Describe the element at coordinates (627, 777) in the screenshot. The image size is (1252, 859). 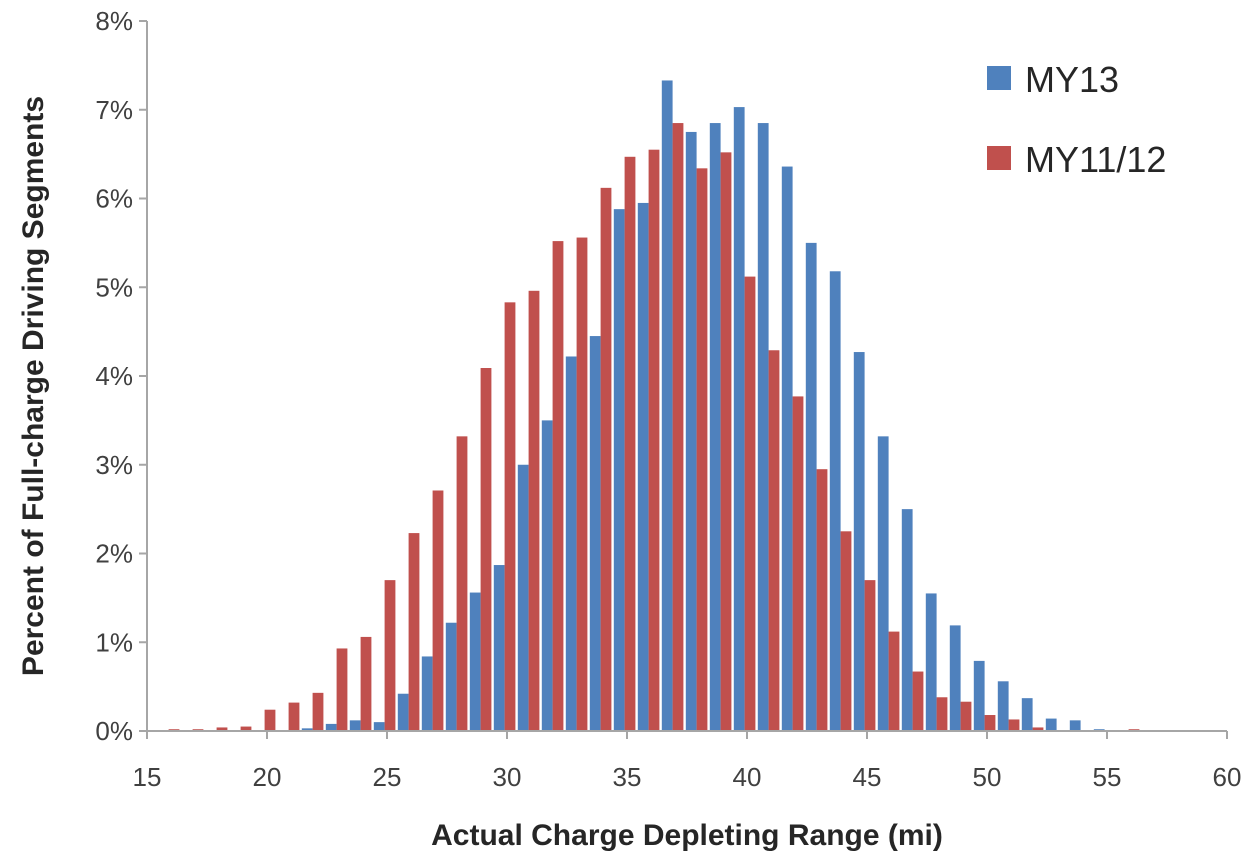
I see `x-tick-label: 35` at that location.